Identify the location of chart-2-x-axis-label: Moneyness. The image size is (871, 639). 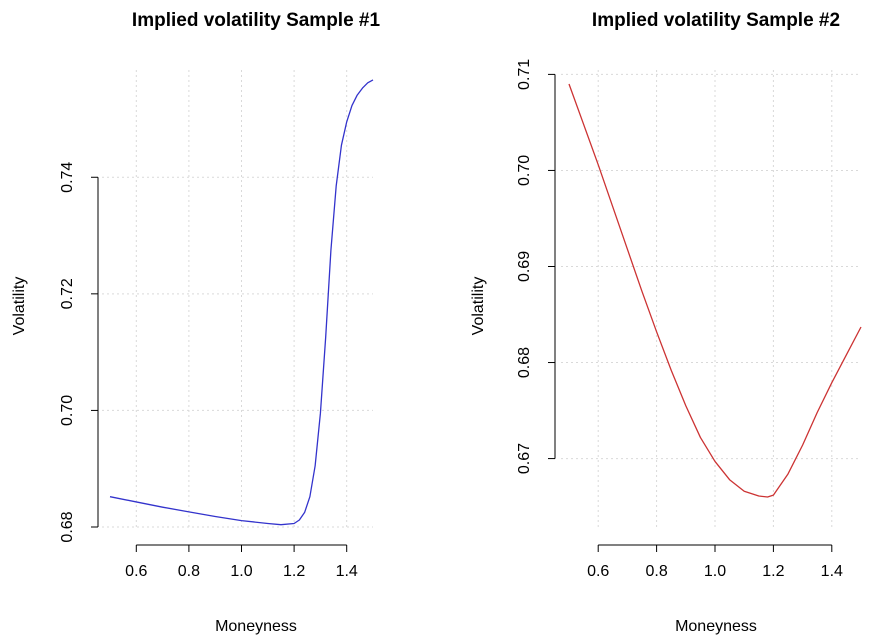
(716, 626).